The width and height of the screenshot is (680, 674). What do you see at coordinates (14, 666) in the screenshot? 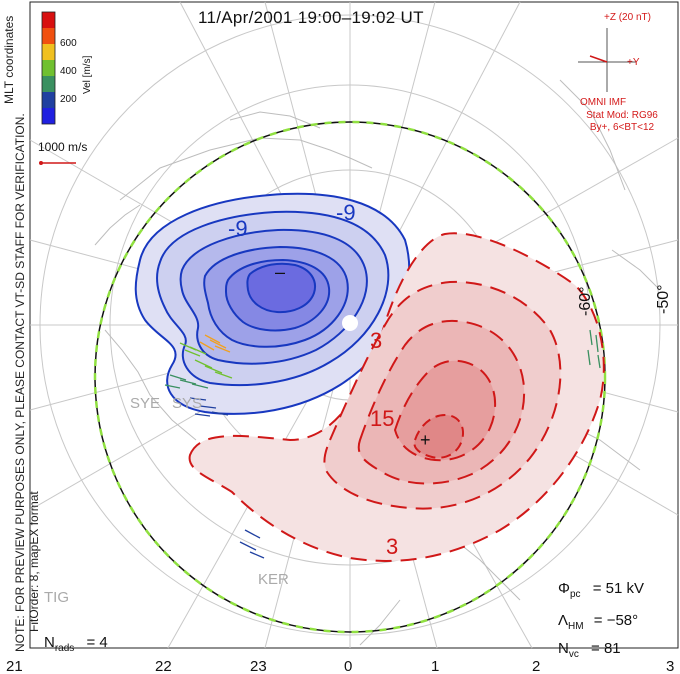
I see `mlt-tick-21: 21` at bounding box center [14, 666].